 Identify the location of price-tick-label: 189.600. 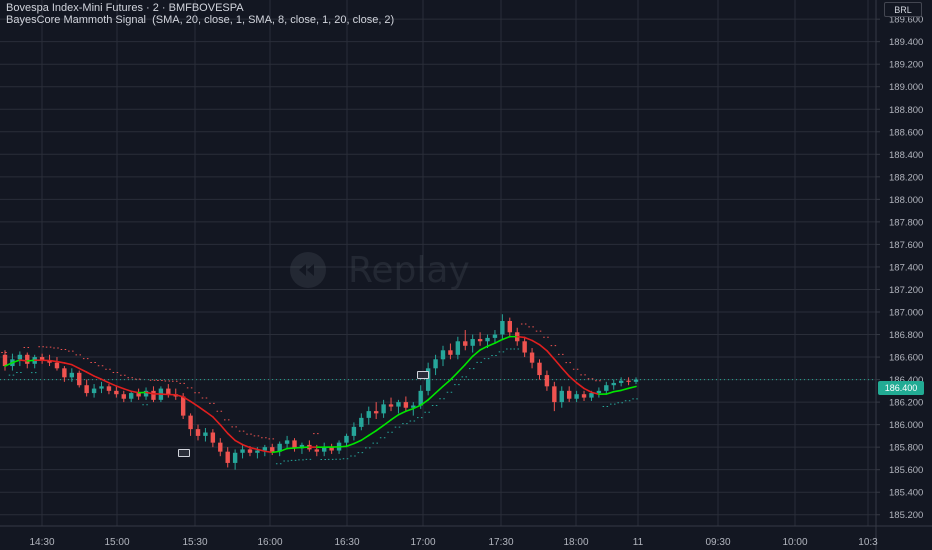
(906, 20).